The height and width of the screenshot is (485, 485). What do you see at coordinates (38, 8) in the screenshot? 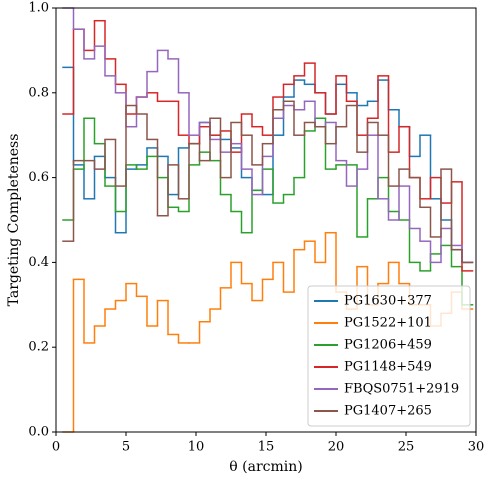
I see `y-tick-label: 1.0` at bounding box center [38, 8].